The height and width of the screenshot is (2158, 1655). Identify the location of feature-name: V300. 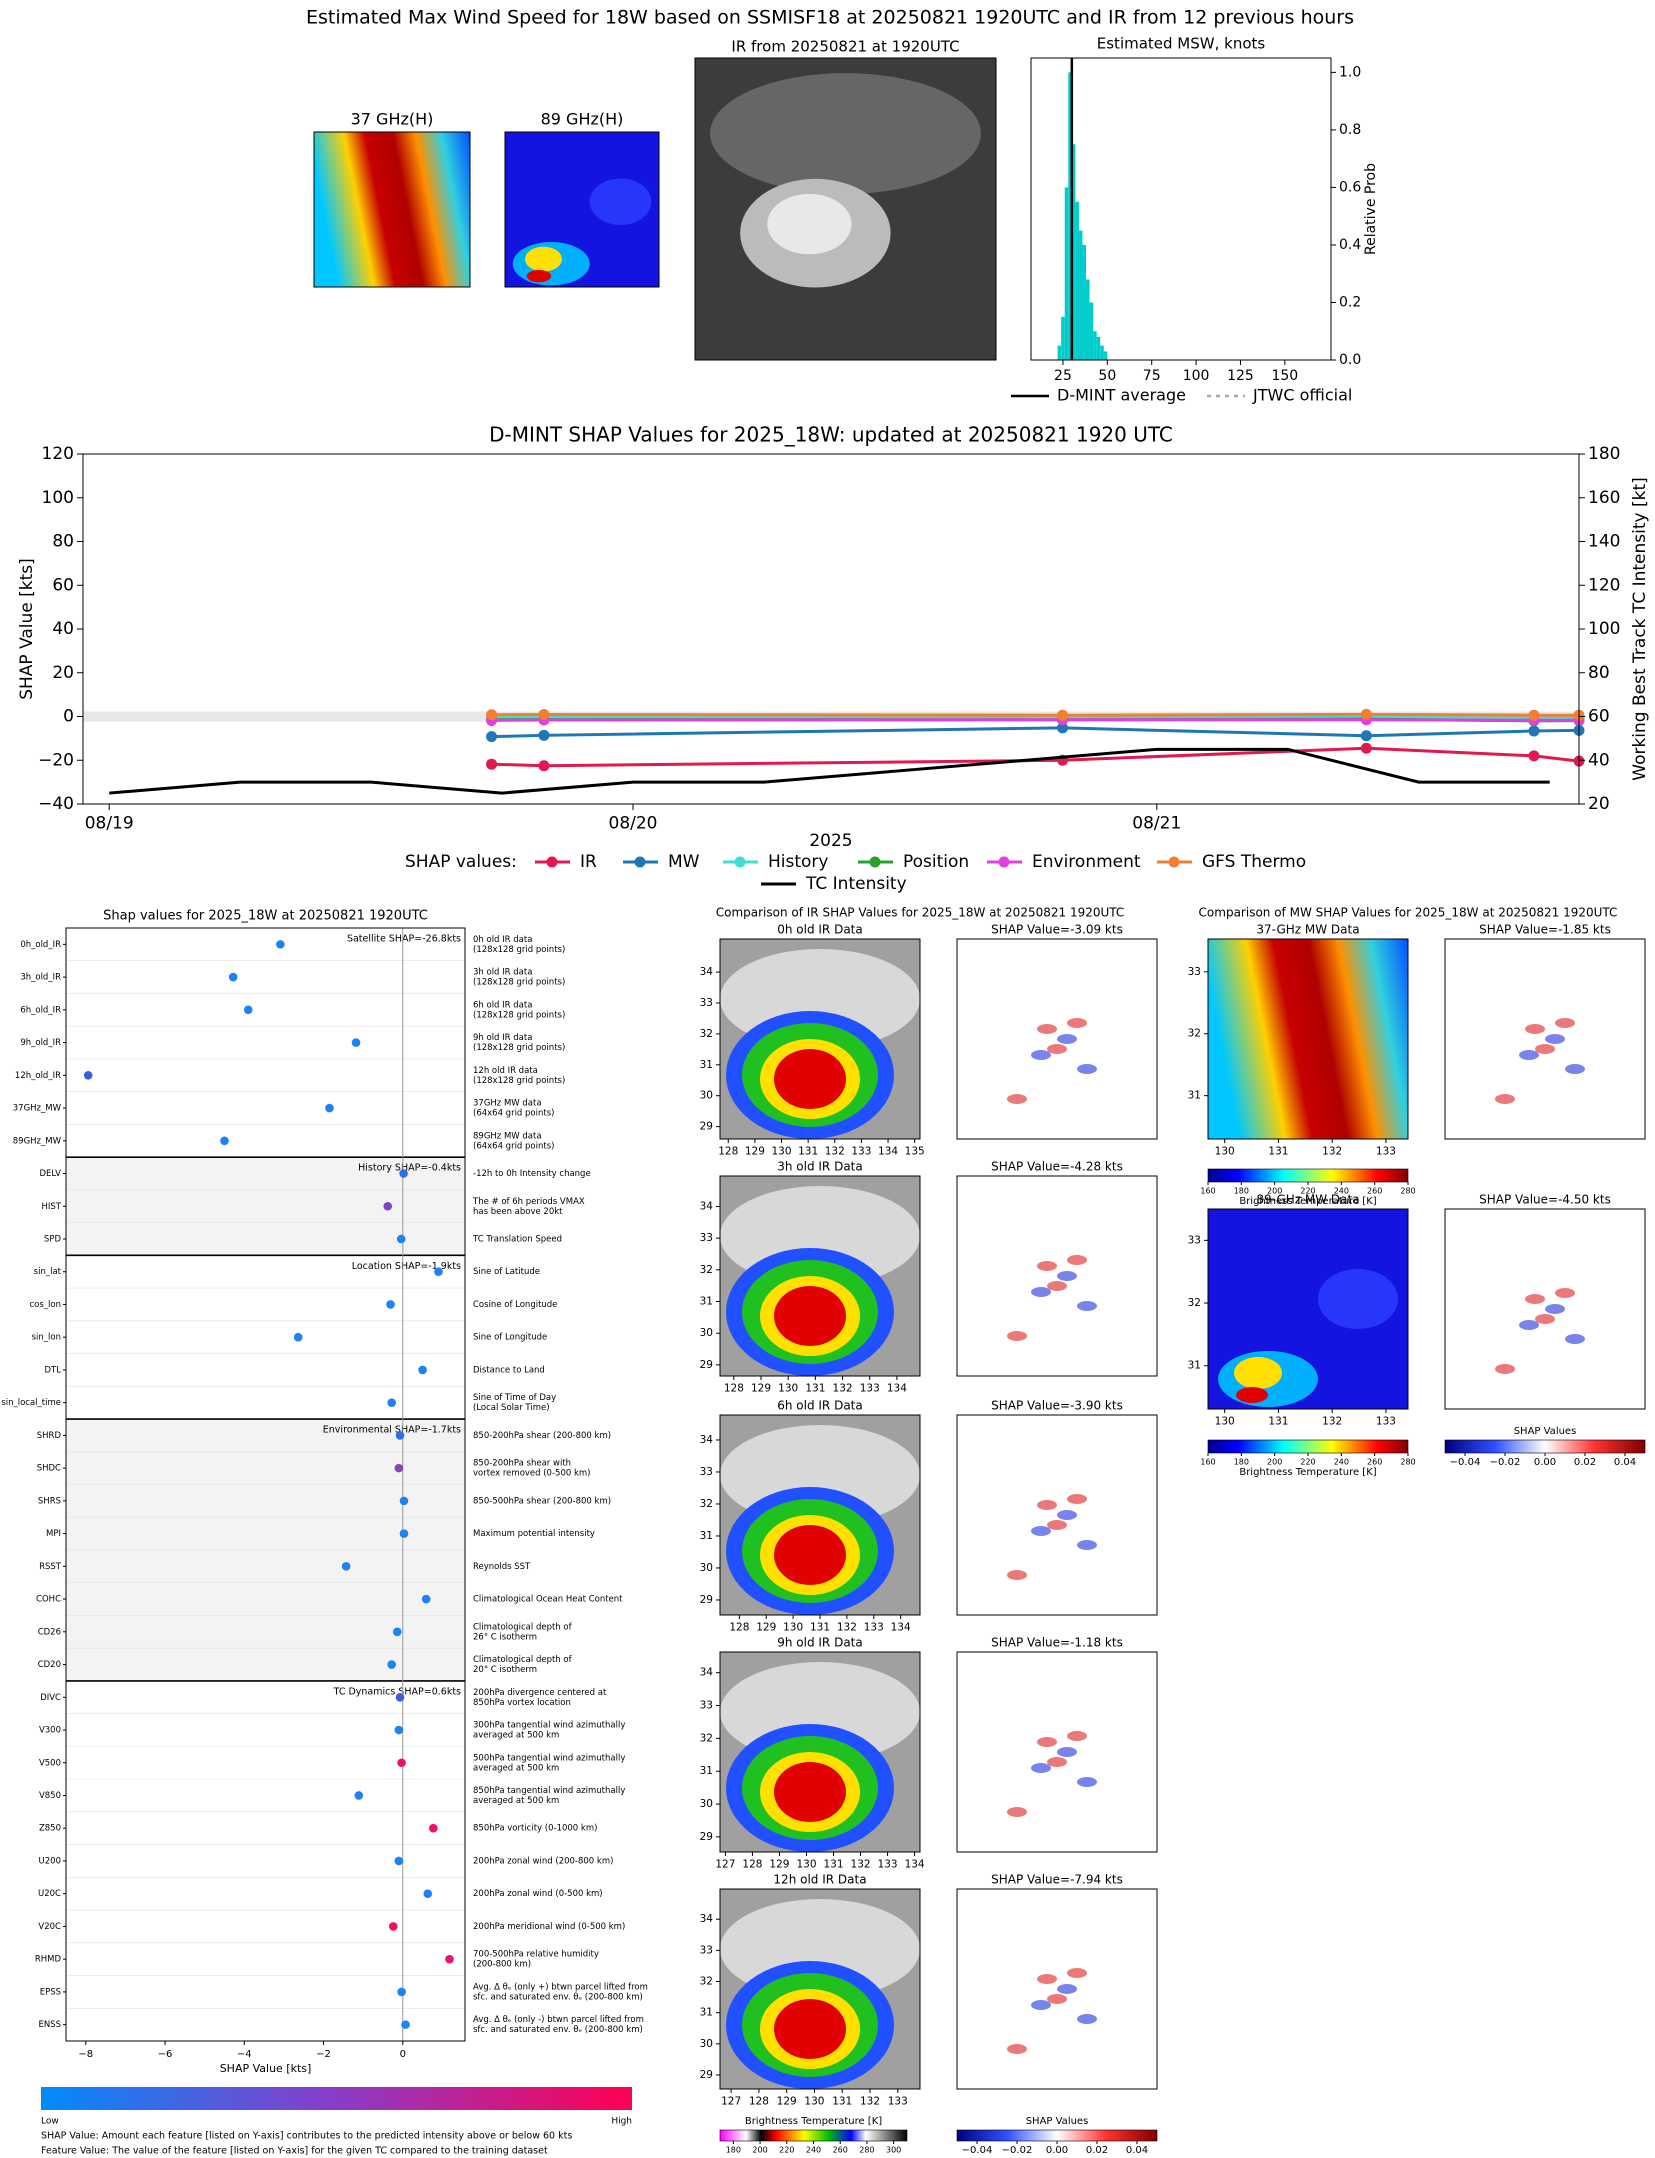
(50, 1731).